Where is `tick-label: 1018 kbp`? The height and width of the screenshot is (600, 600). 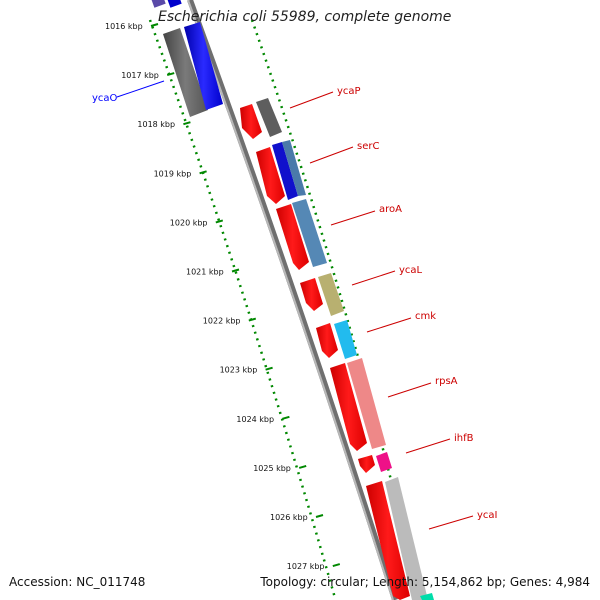 tick-label: 1018 kbp is located at coordinates (156, 124).